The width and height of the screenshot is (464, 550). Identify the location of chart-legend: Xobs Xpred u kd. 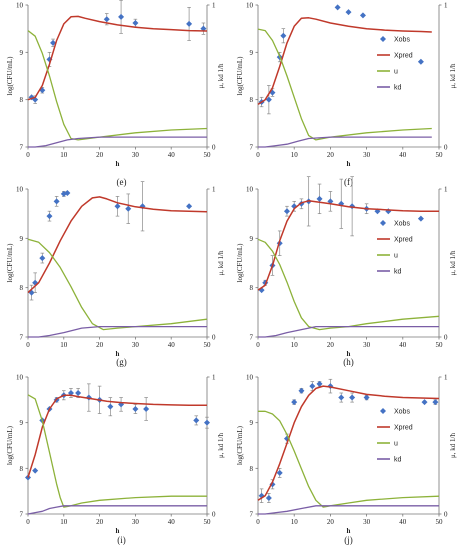
(395, 436).